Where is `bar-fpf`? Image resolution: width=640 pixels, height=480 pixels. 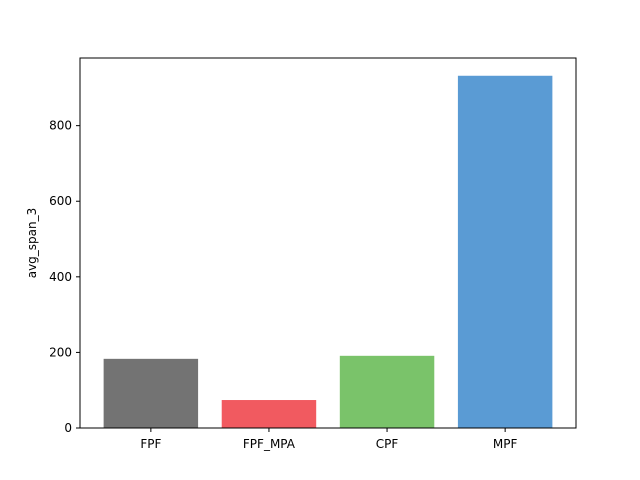 bar-fpf is located at coordinates (151, 393).